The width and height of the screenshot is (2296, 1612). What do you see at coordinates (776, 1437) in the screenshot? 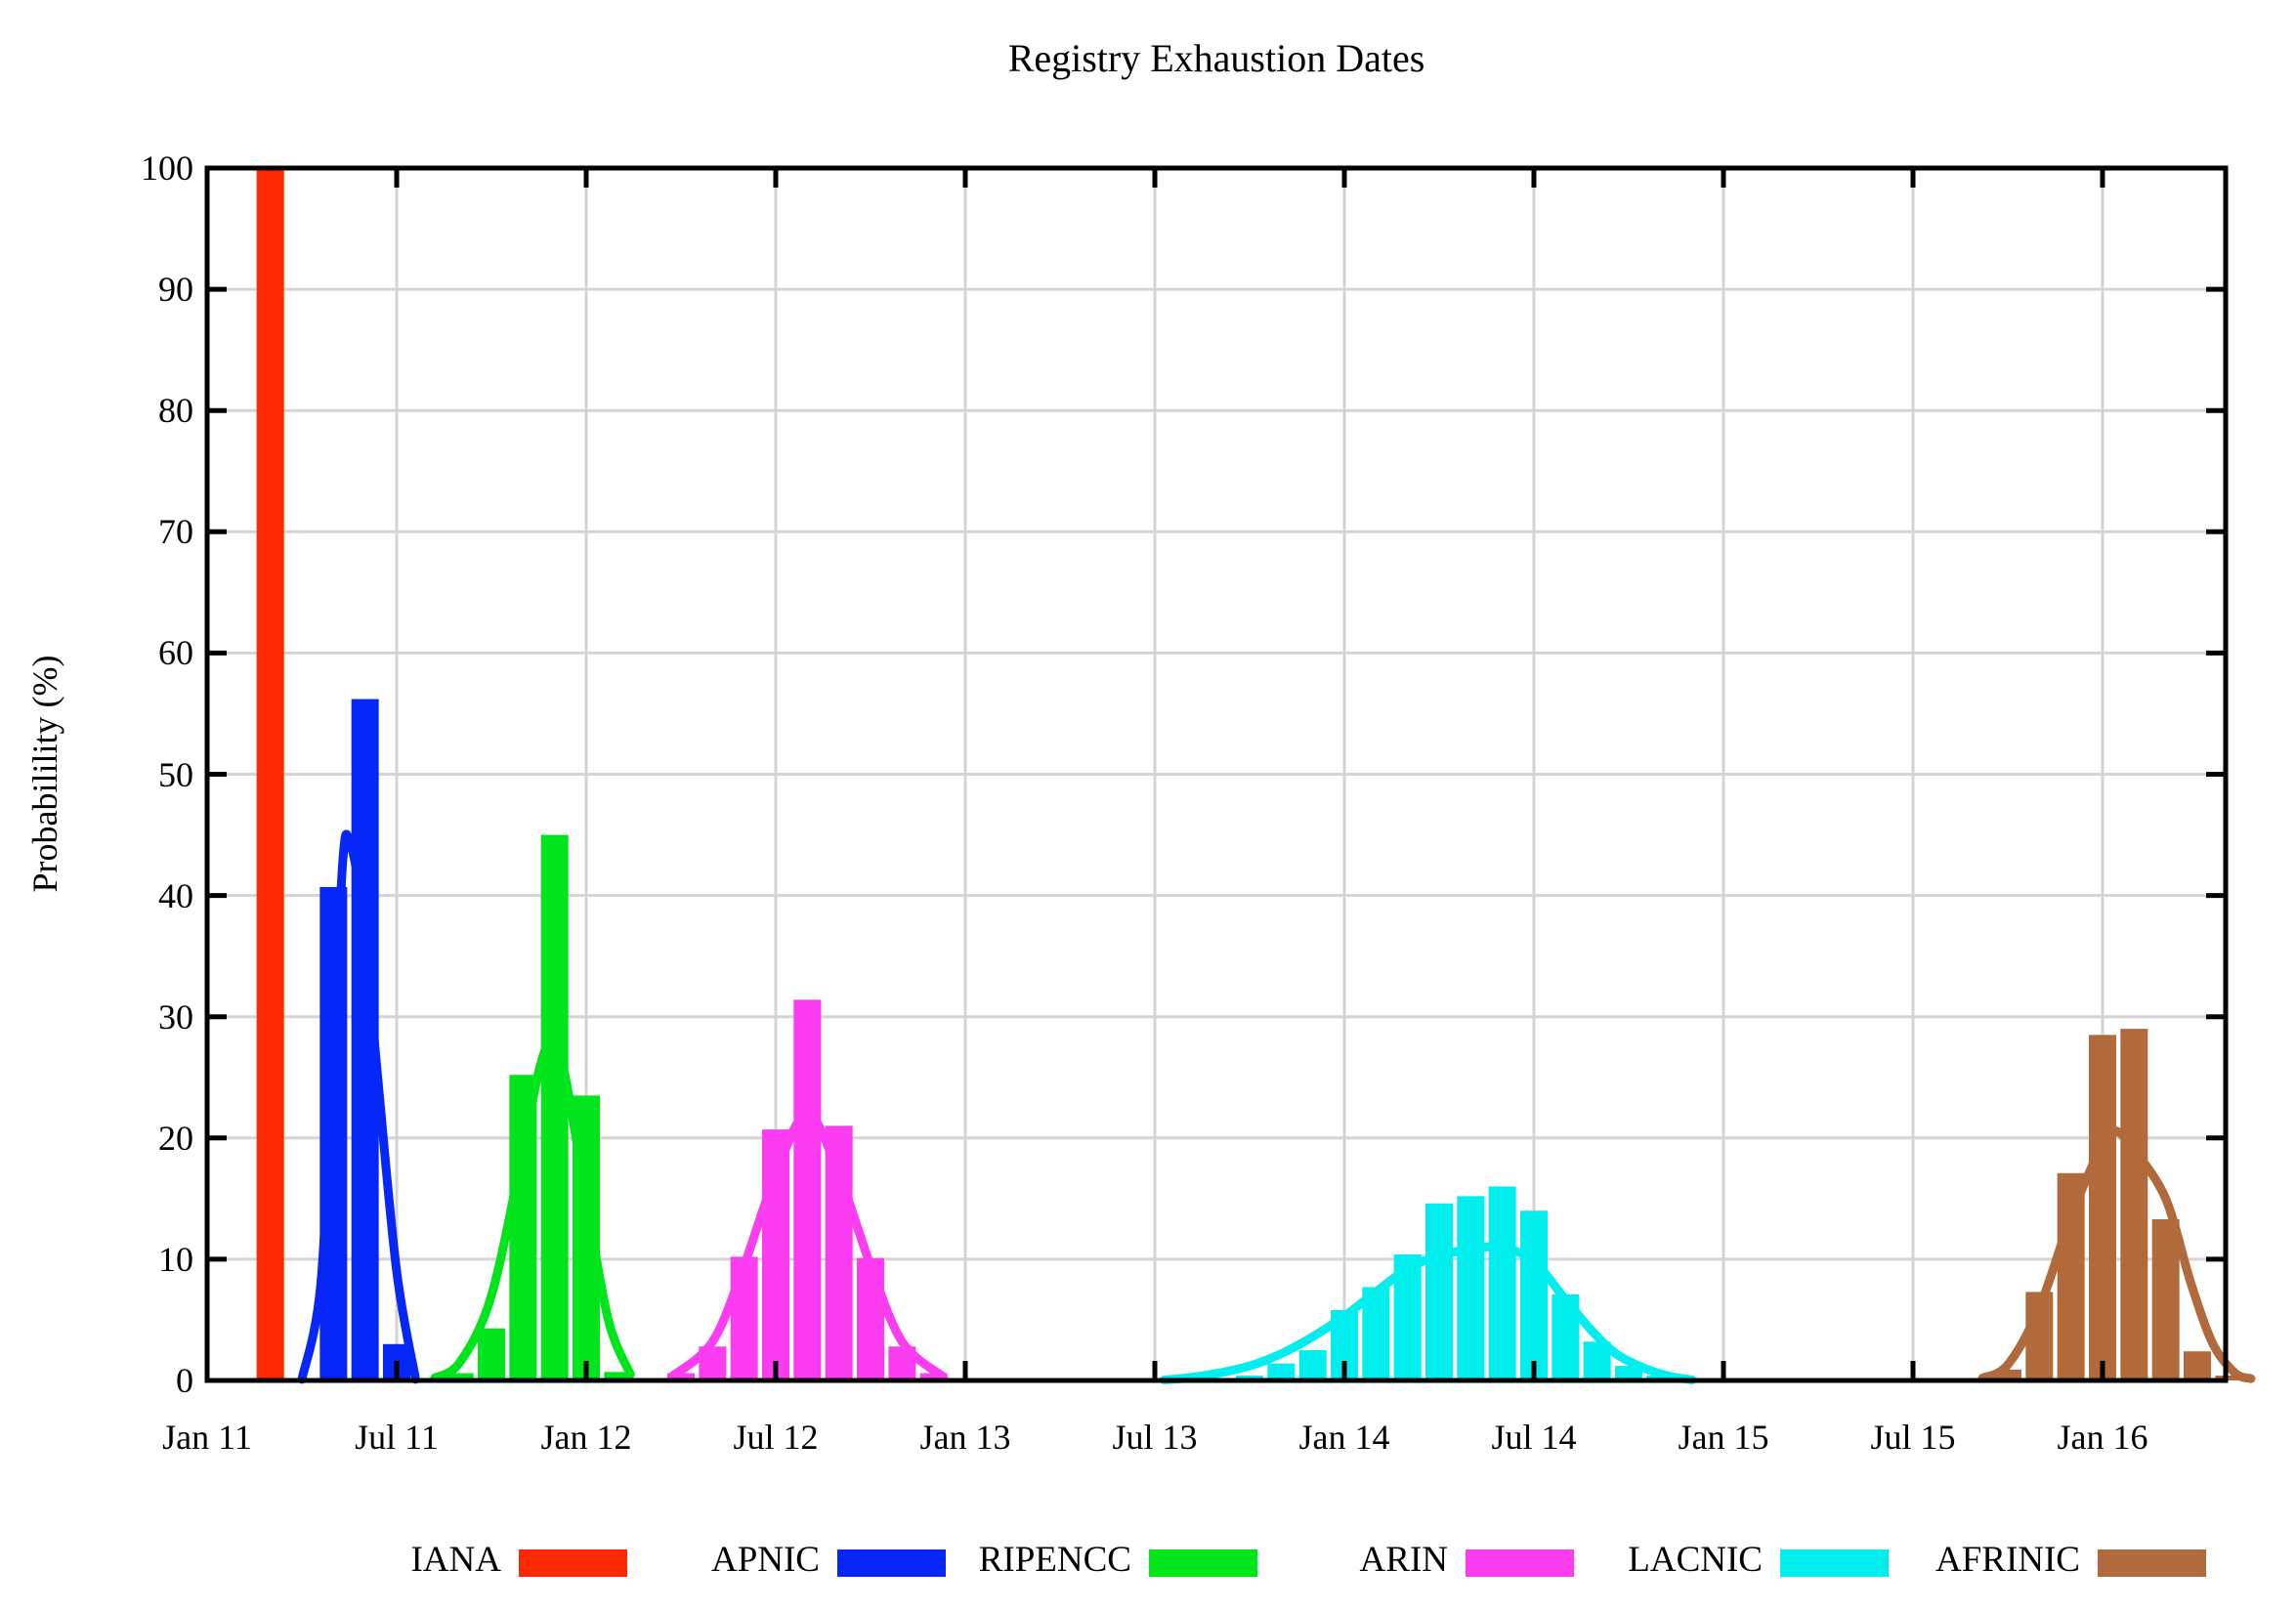
I see `x-tick-label: Jul 12` at bounding box center [776, 1437].